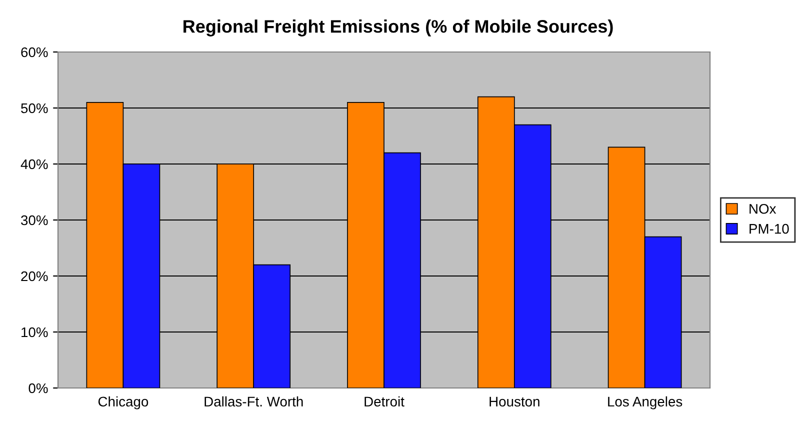 This screenshot has width=796, height=448. I want to click on legend-label: NOx, so click(763, 209).